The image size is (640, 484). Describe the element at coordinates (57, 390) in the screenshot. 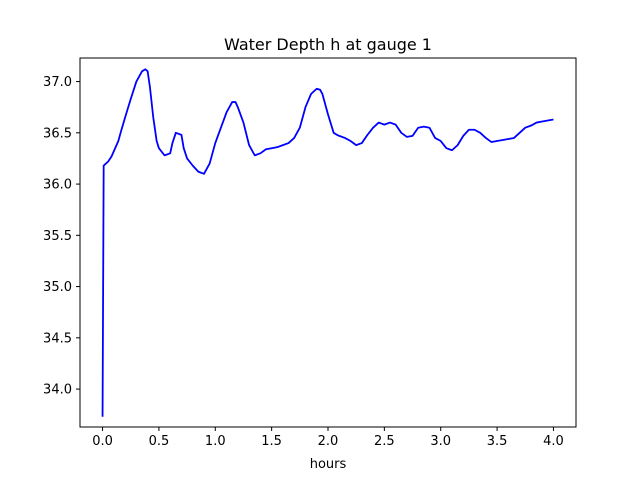

I see `y-tick-label: 34.0` at that location.